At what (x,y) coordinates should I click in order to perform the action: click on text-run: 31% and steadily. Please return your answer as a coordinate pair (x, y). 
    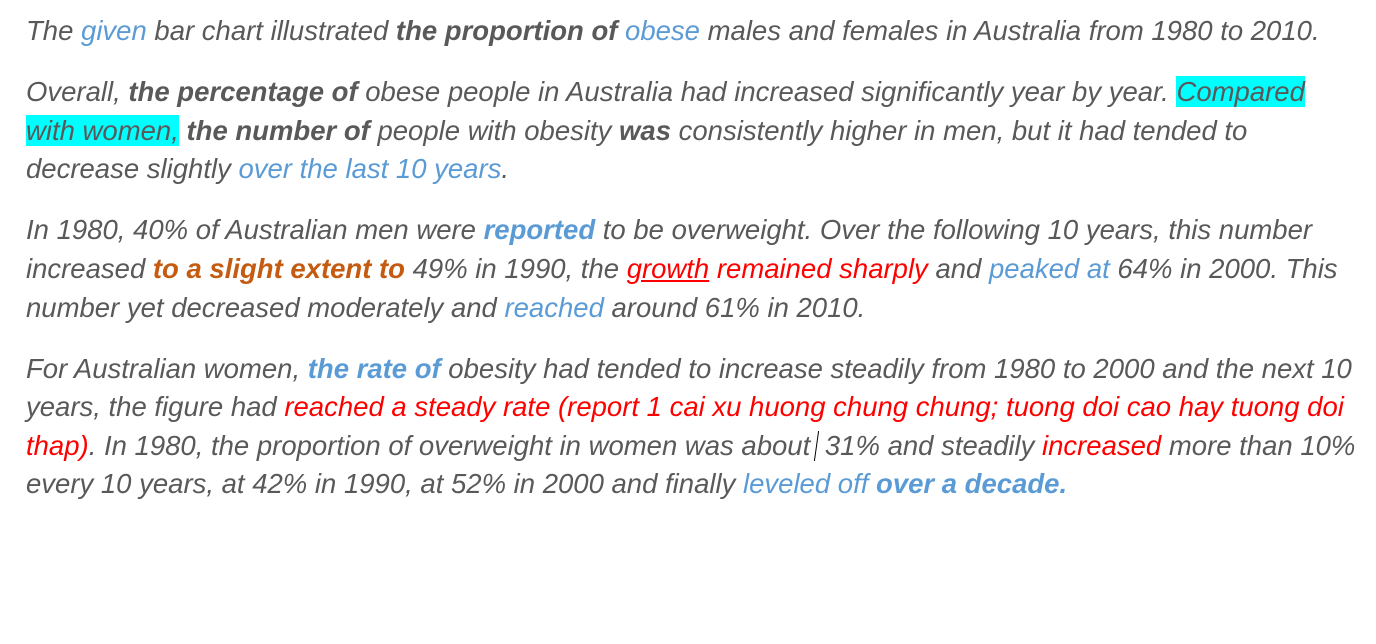
    Looking at the image, I should click on (929, 445).